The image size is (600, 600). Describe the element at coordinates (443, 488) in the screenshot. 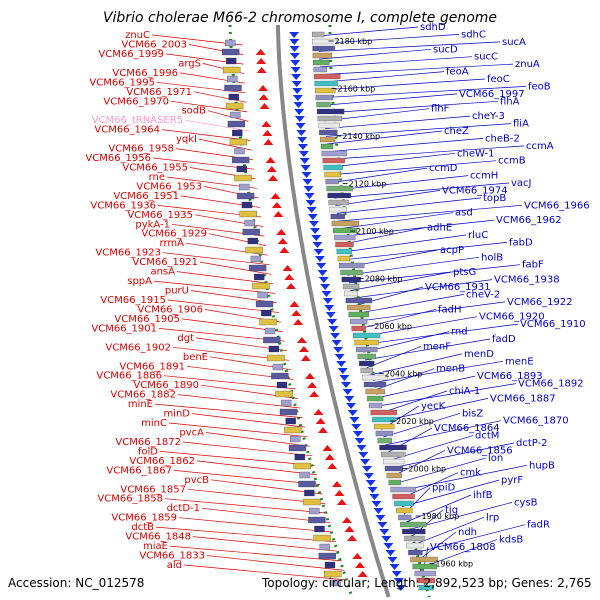

I see `gene-label-right: ppiD` at that location.